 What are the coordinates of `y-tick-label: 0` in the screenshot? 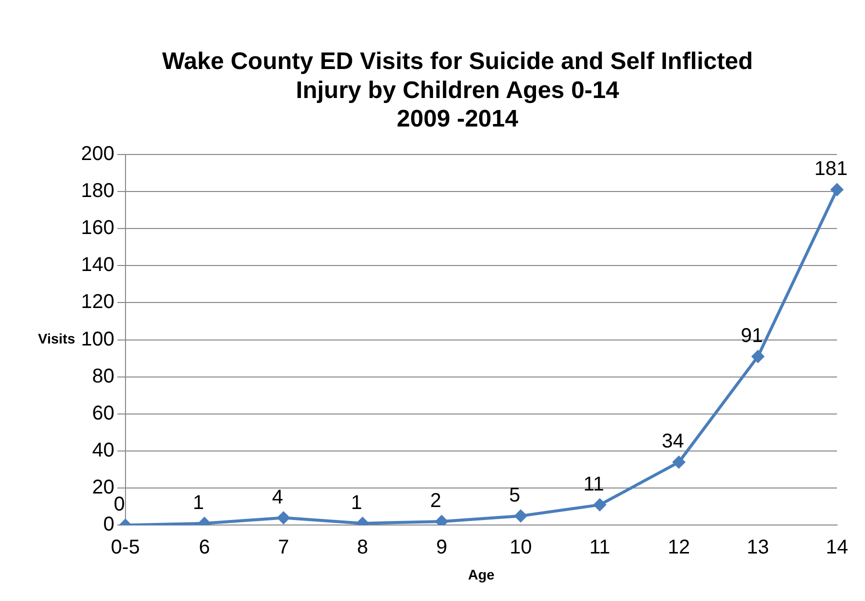 It's located at (108, 525).